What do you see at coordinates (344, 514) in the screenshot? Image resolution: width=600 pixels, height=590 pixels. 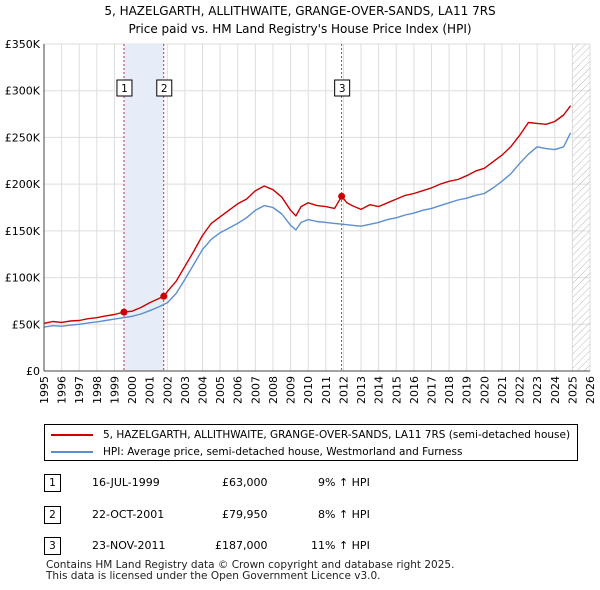 I see `sale-hpi: 8% ↑ HPI` at bounding box center [344, 514].